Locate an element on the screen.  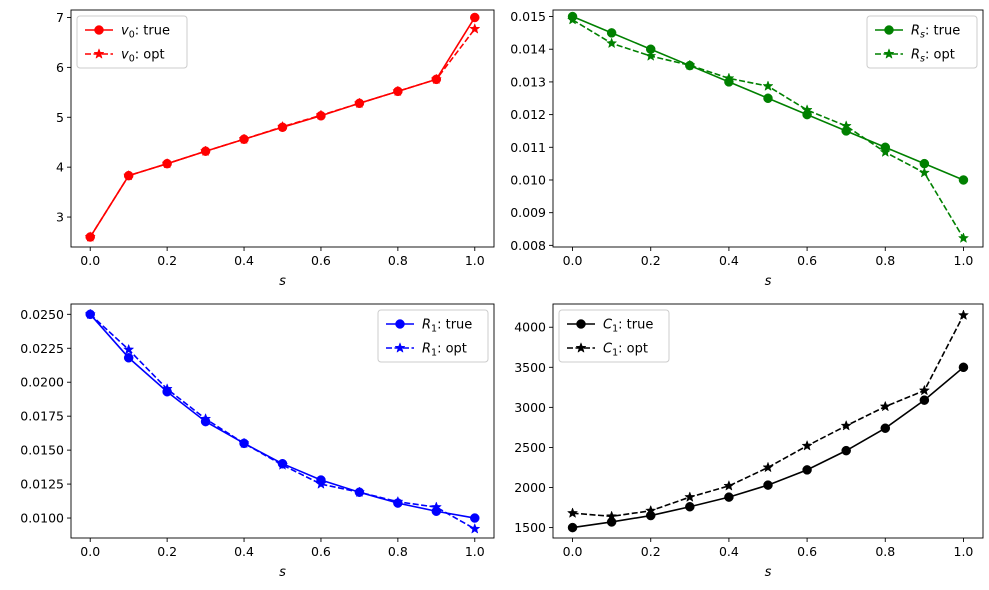
legend-label: R1: true is located at coordinates (447, 326).